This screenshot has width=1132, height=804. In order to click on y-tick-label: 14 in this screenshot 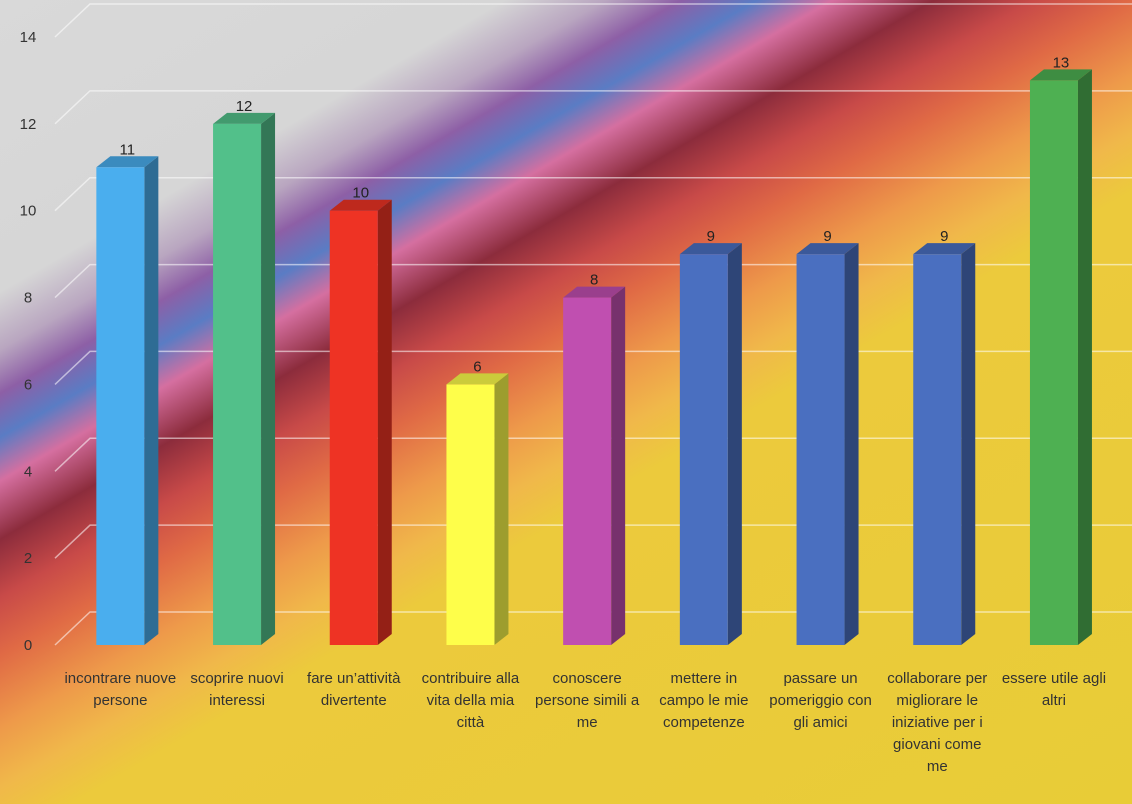, I will do `click(28, 37)`.